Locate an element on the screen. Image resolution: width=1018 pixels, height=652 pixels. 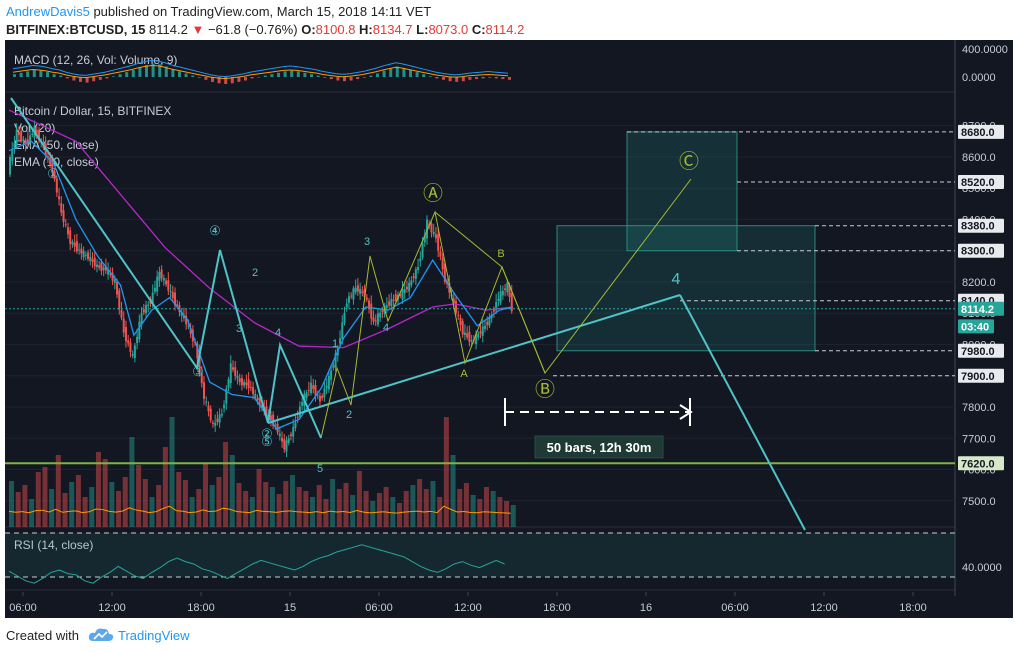
tradingview-link: TradingView is located at coordinates (154, 635).